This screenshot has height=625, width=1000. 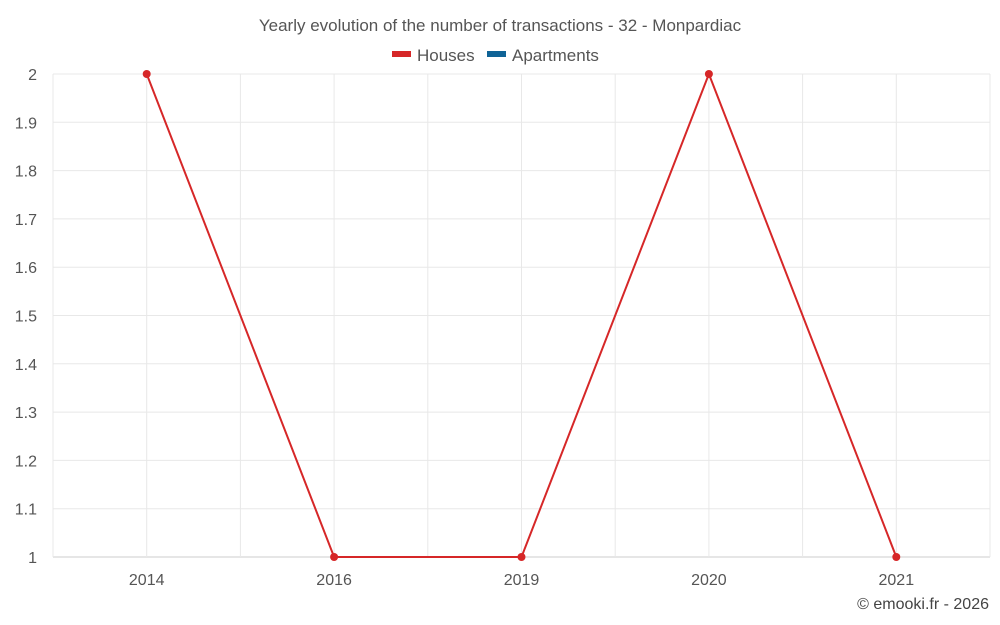 I want to click on y-tick-label: 1.5, so click(x=26, y=317).